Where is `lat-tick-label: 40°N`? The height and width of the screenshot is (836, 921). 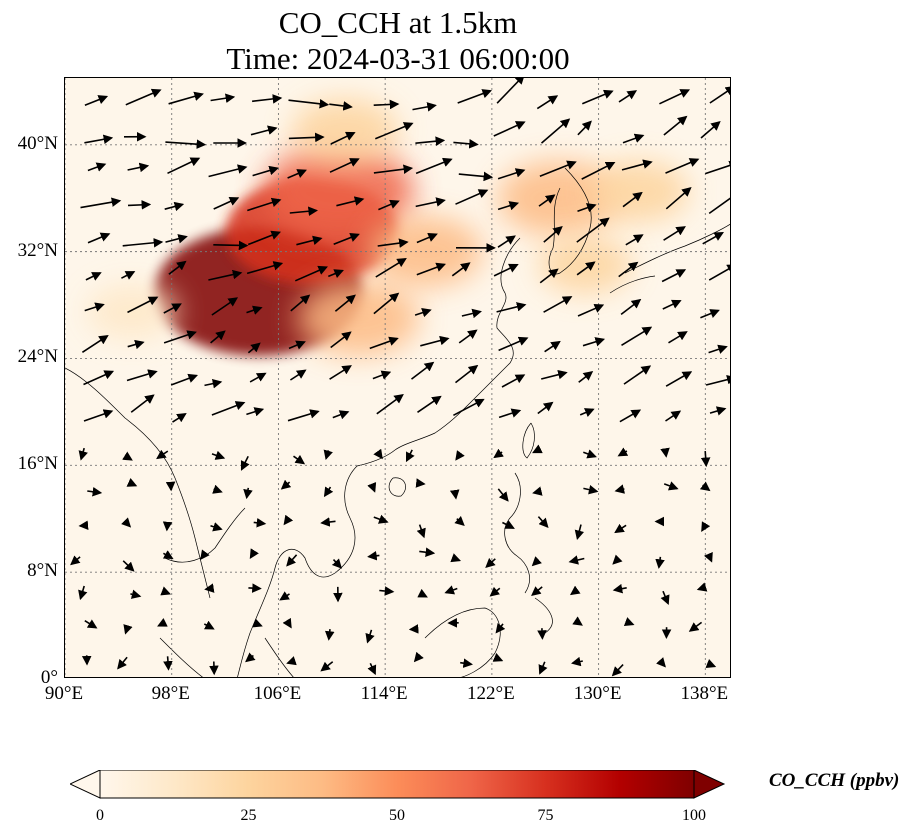 lat-tick-label: 40°N is located at coordinates (37, 143).